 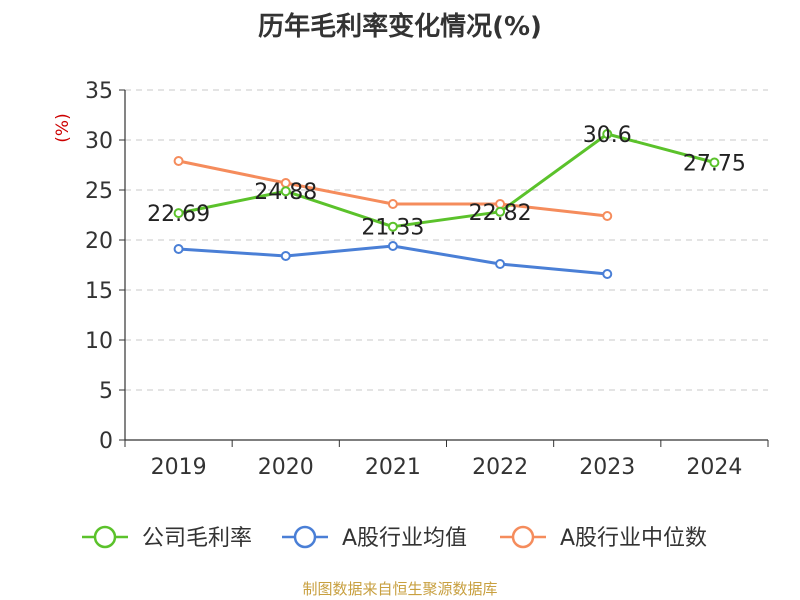 I want to click on x-tick-label: 2022, so click(x=500, y=467).